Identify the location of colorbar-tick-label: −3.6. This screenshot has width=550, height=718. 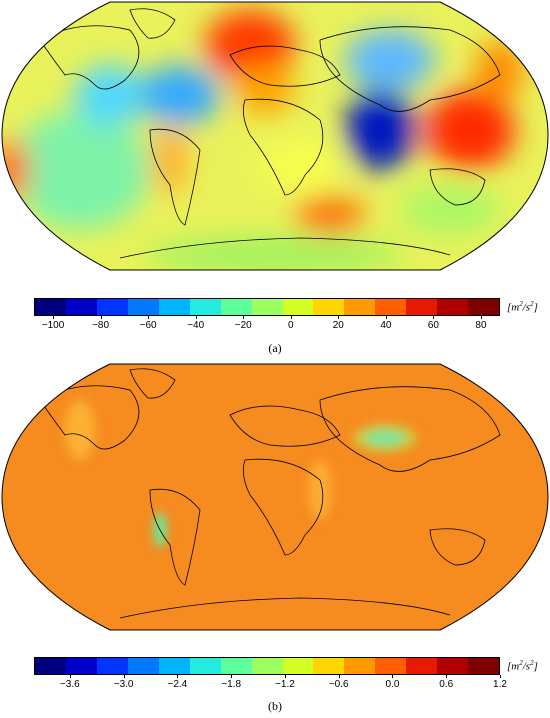
(69, 684).